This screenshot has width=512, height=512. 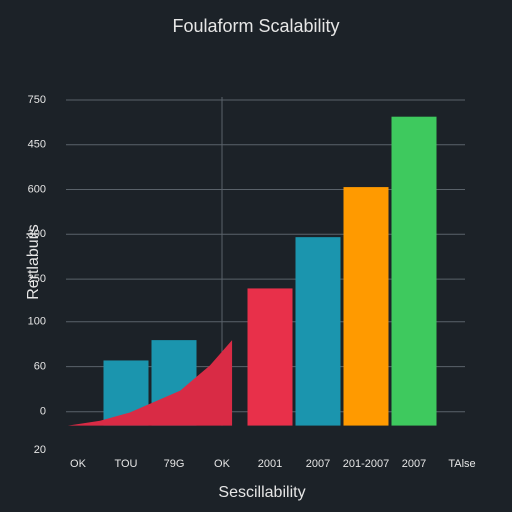 What do you see at coordinates (37, 189) in the screenshot?
I see `y-tick-label: 600` at bounding box center [37, 189].